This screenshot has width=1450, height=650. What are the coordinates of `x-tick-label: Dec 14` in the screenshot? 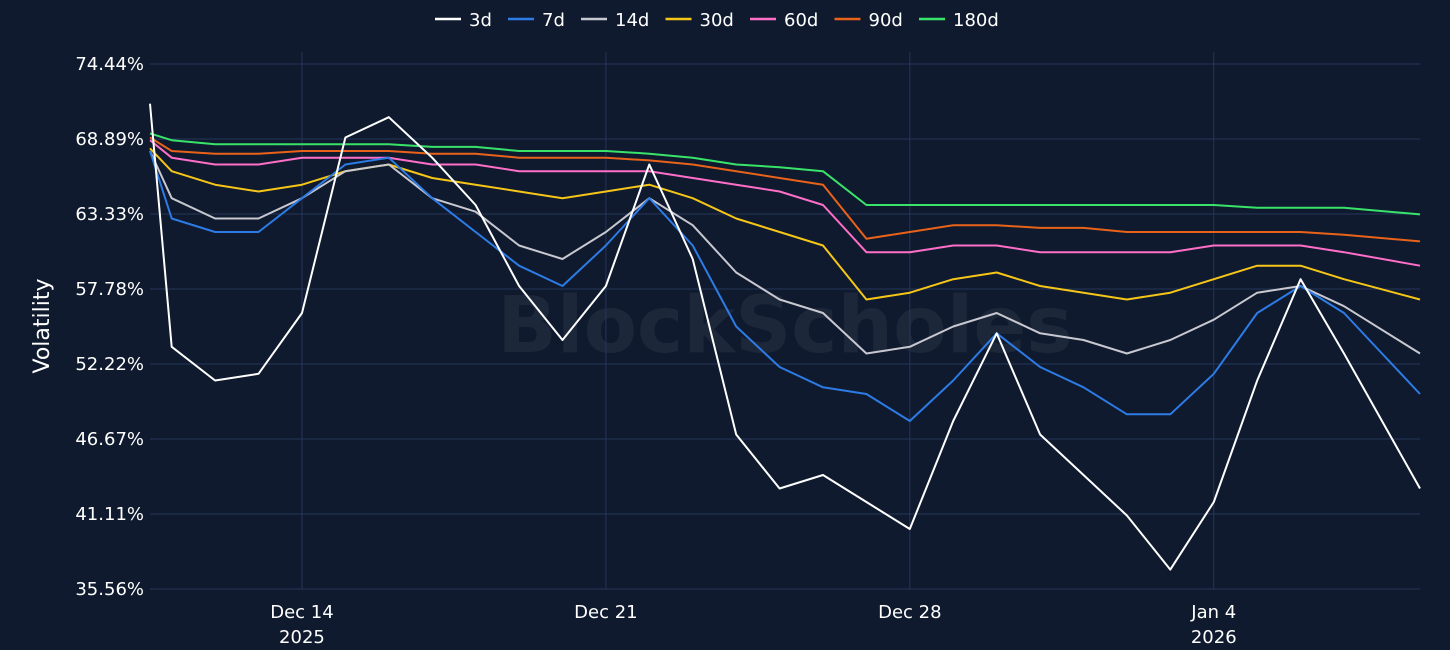 It's located at (301, 612).